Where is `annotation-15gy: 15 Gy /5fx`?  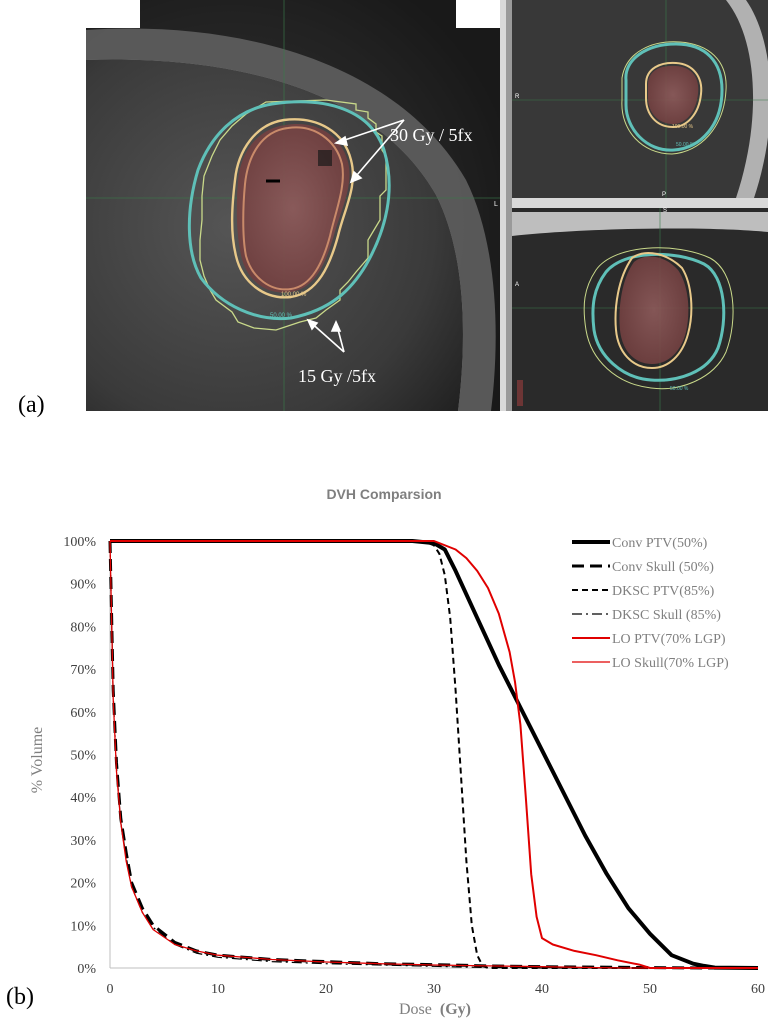 annotation-15gy: 15 Gy /5fx is located at coordinates (337, 376).